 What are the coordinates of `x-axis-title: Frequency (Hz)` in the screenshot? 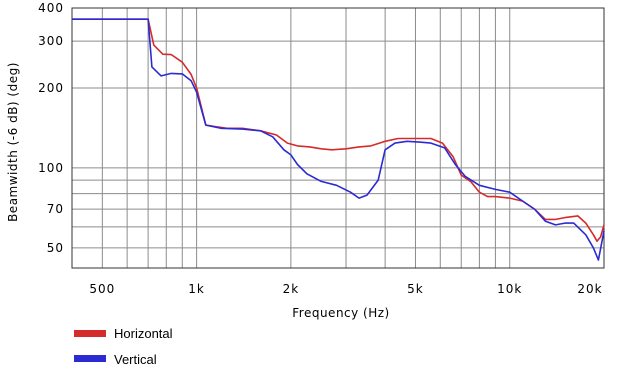 It's located at (341, 313).